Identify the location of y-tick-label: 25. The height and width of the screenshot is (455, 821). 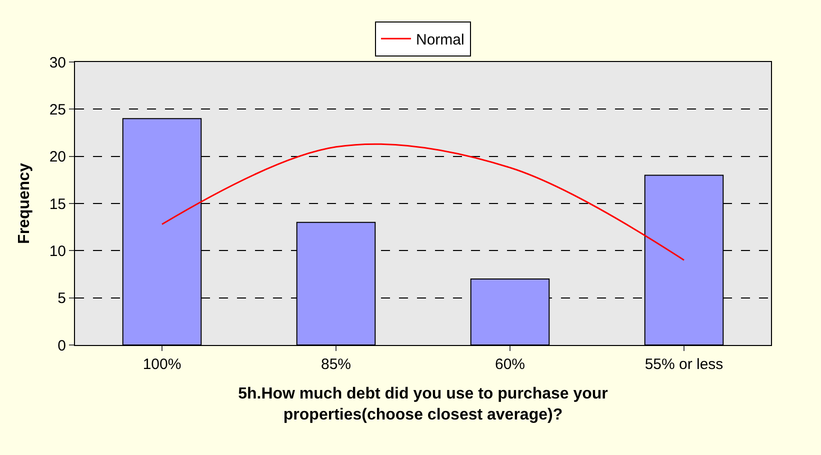
(57, 109).